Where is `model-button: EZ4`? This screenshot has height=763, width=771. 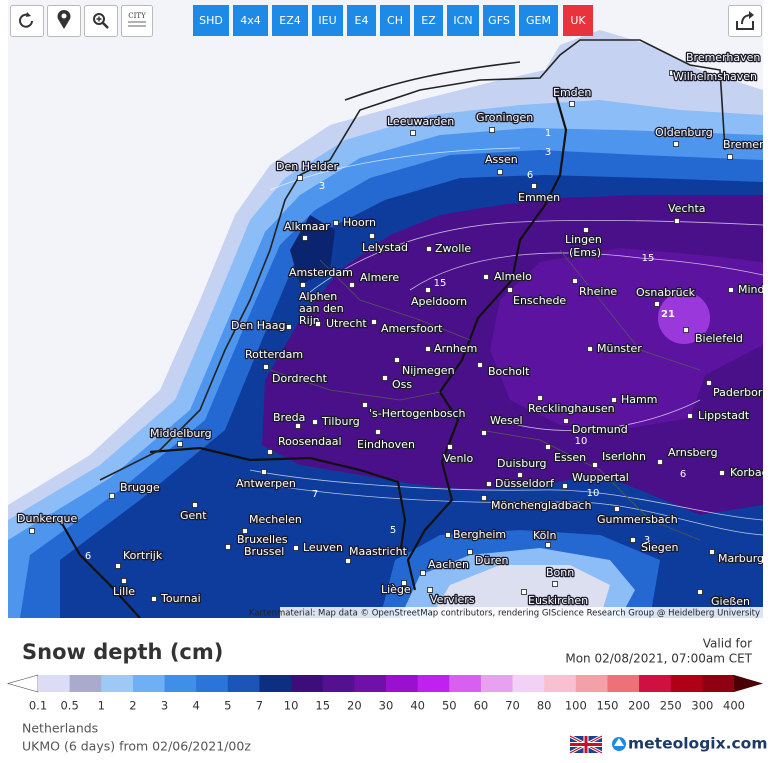 model-button: EZ4 is located at coordinates (290, 20).